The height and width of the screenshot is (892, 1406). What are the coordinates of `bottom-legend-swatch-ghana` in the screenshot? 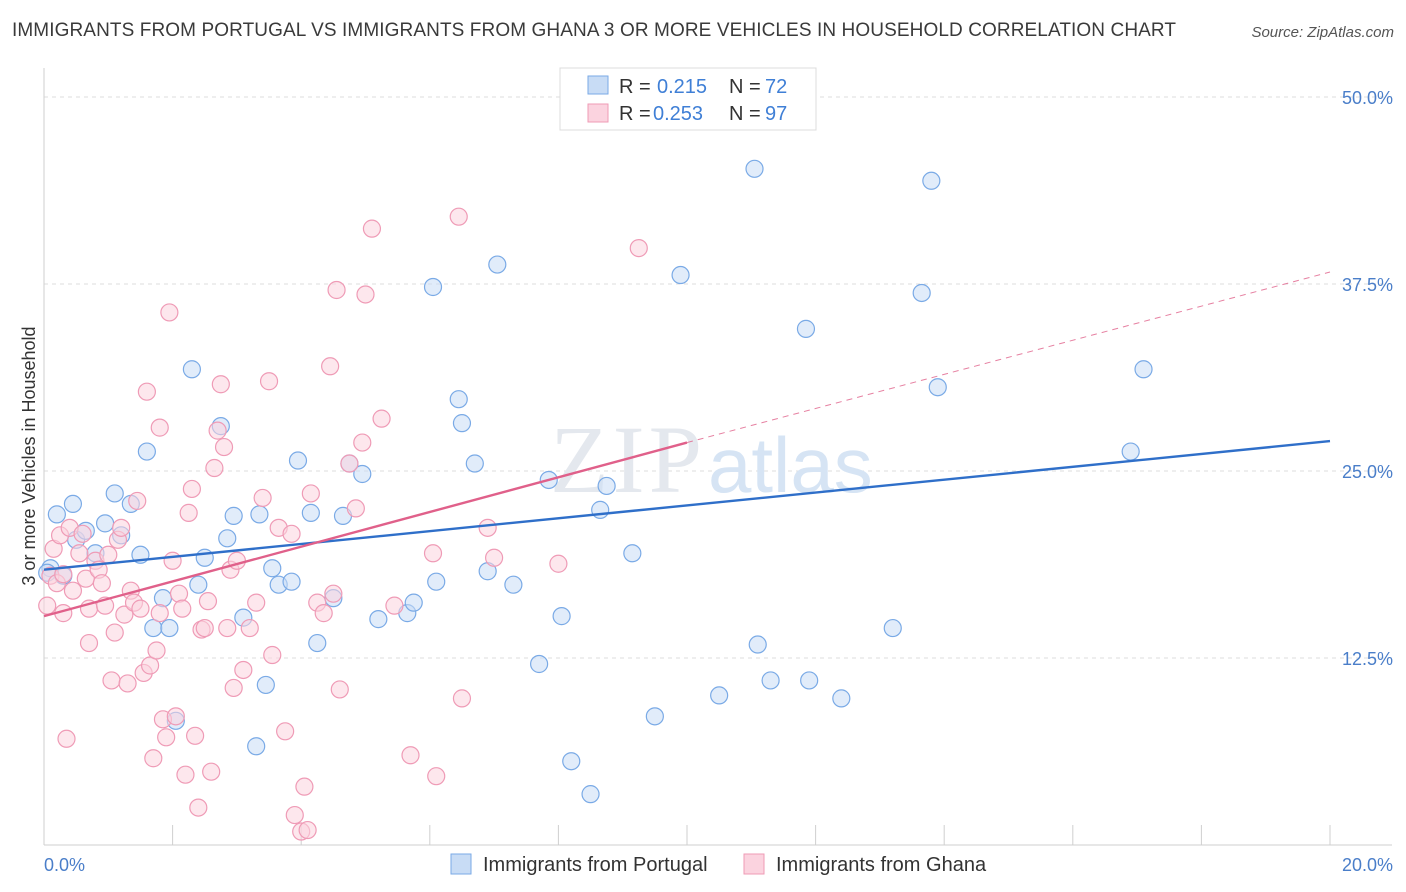 It's located at (754, 864).